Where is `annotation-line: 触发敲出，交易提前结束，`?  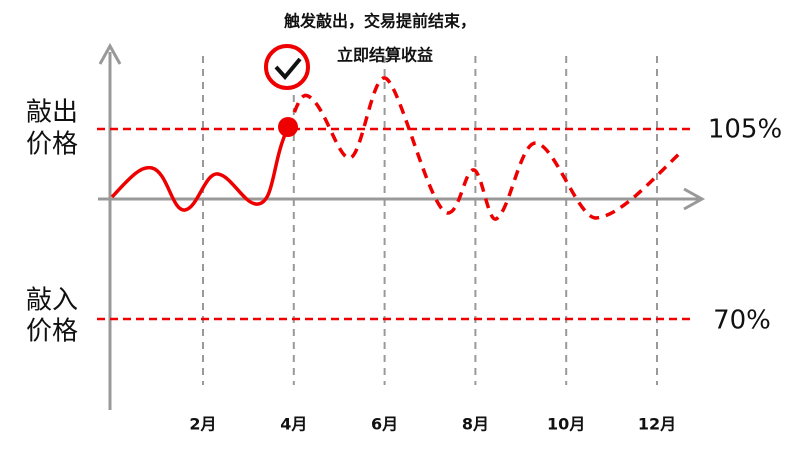 annotation-line: 触发敲出，交易提前结束， is located at coordinates (379, 21).